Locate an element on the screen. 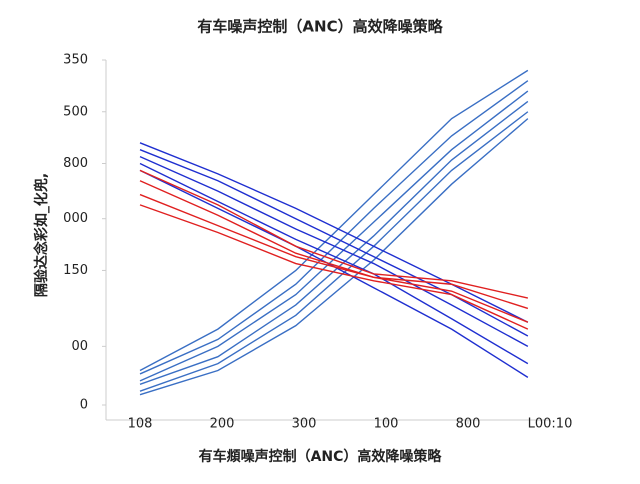  chart-title: 有车噪声控制（ANC）高效降噪策略 is located at coordinates (320, 27).